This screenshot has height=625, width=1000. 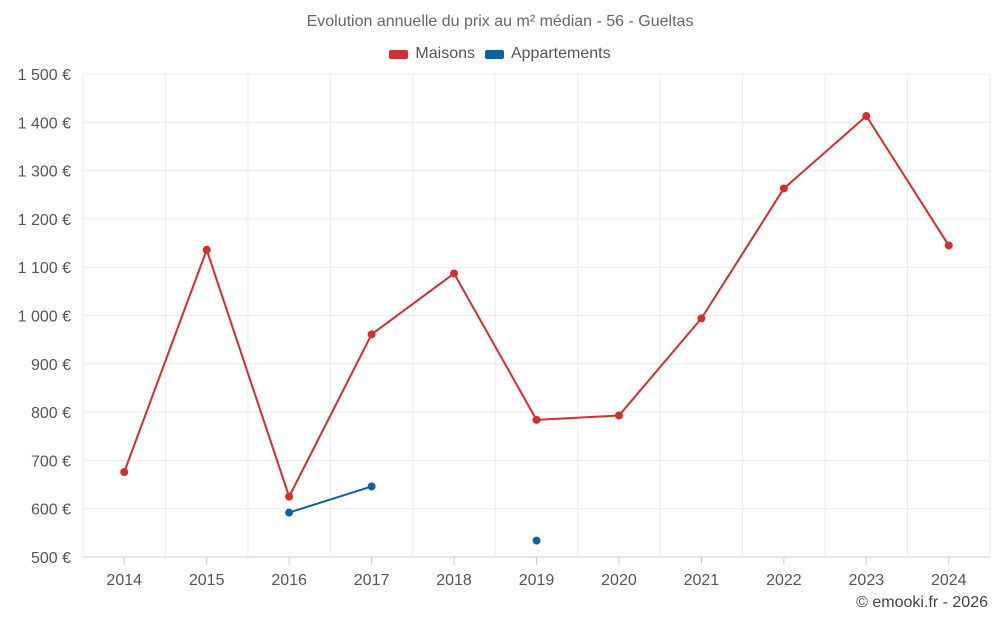 What do you see at coordinates (44, 317) in the screenshot?
I see `y-tick-label: 1 000 €` at bounding box center [44, 317].